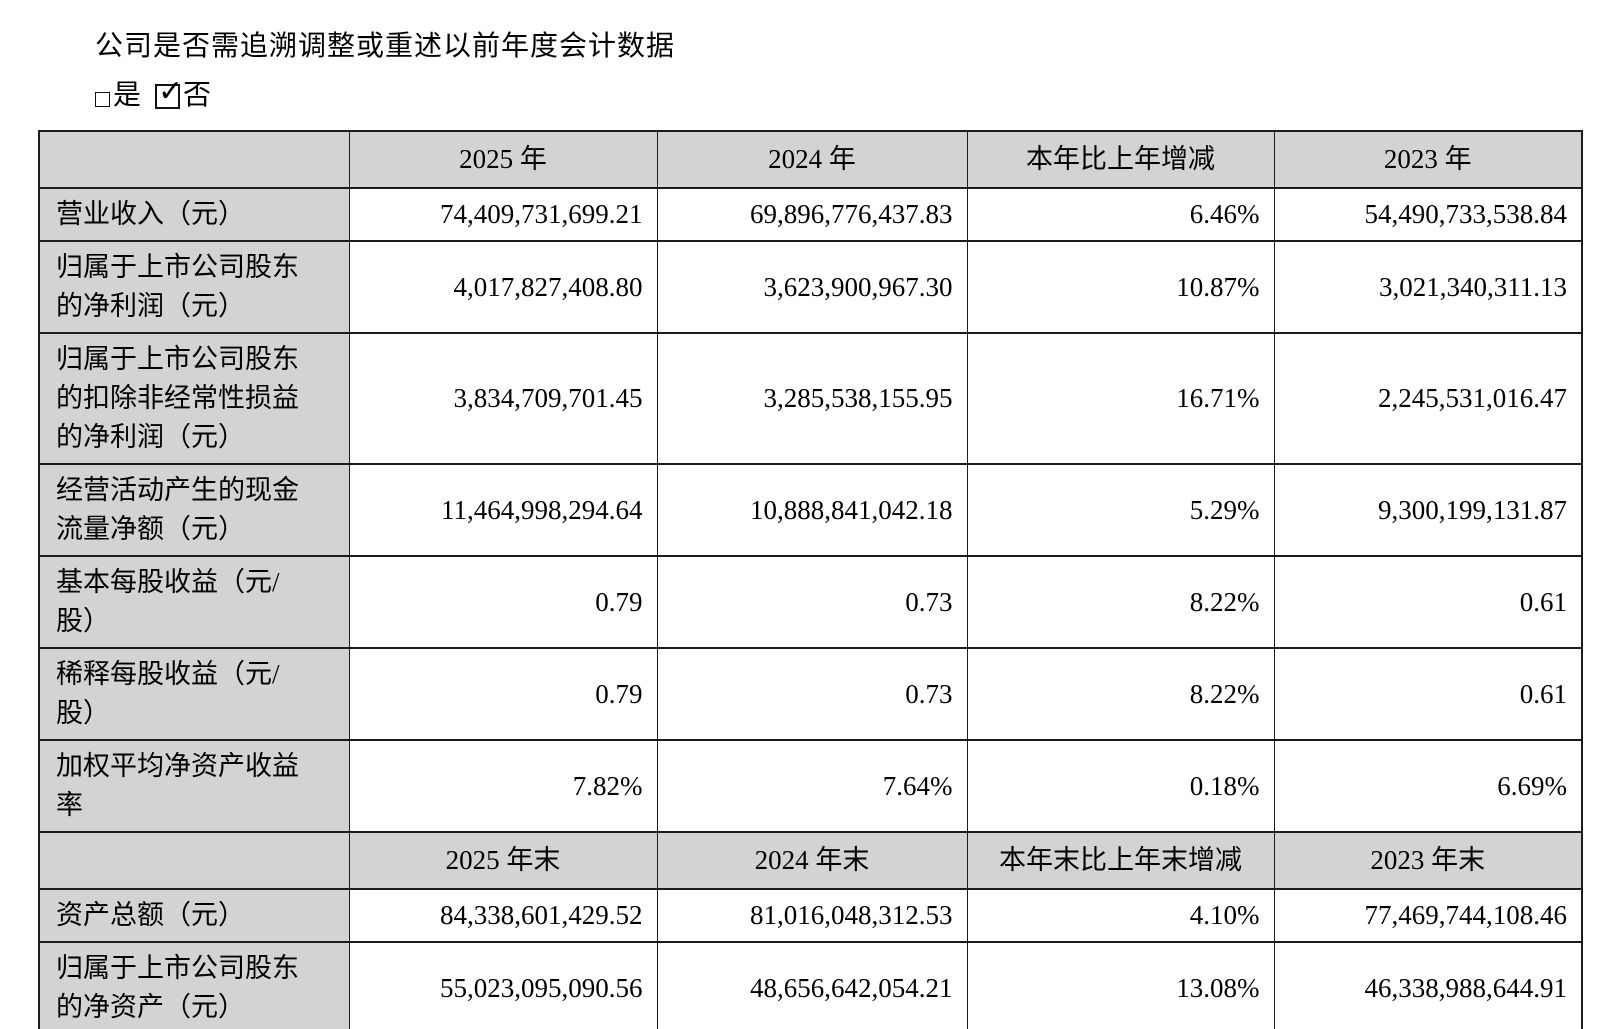  I want to click on header-2024: 2024 年, so click(812, 159).